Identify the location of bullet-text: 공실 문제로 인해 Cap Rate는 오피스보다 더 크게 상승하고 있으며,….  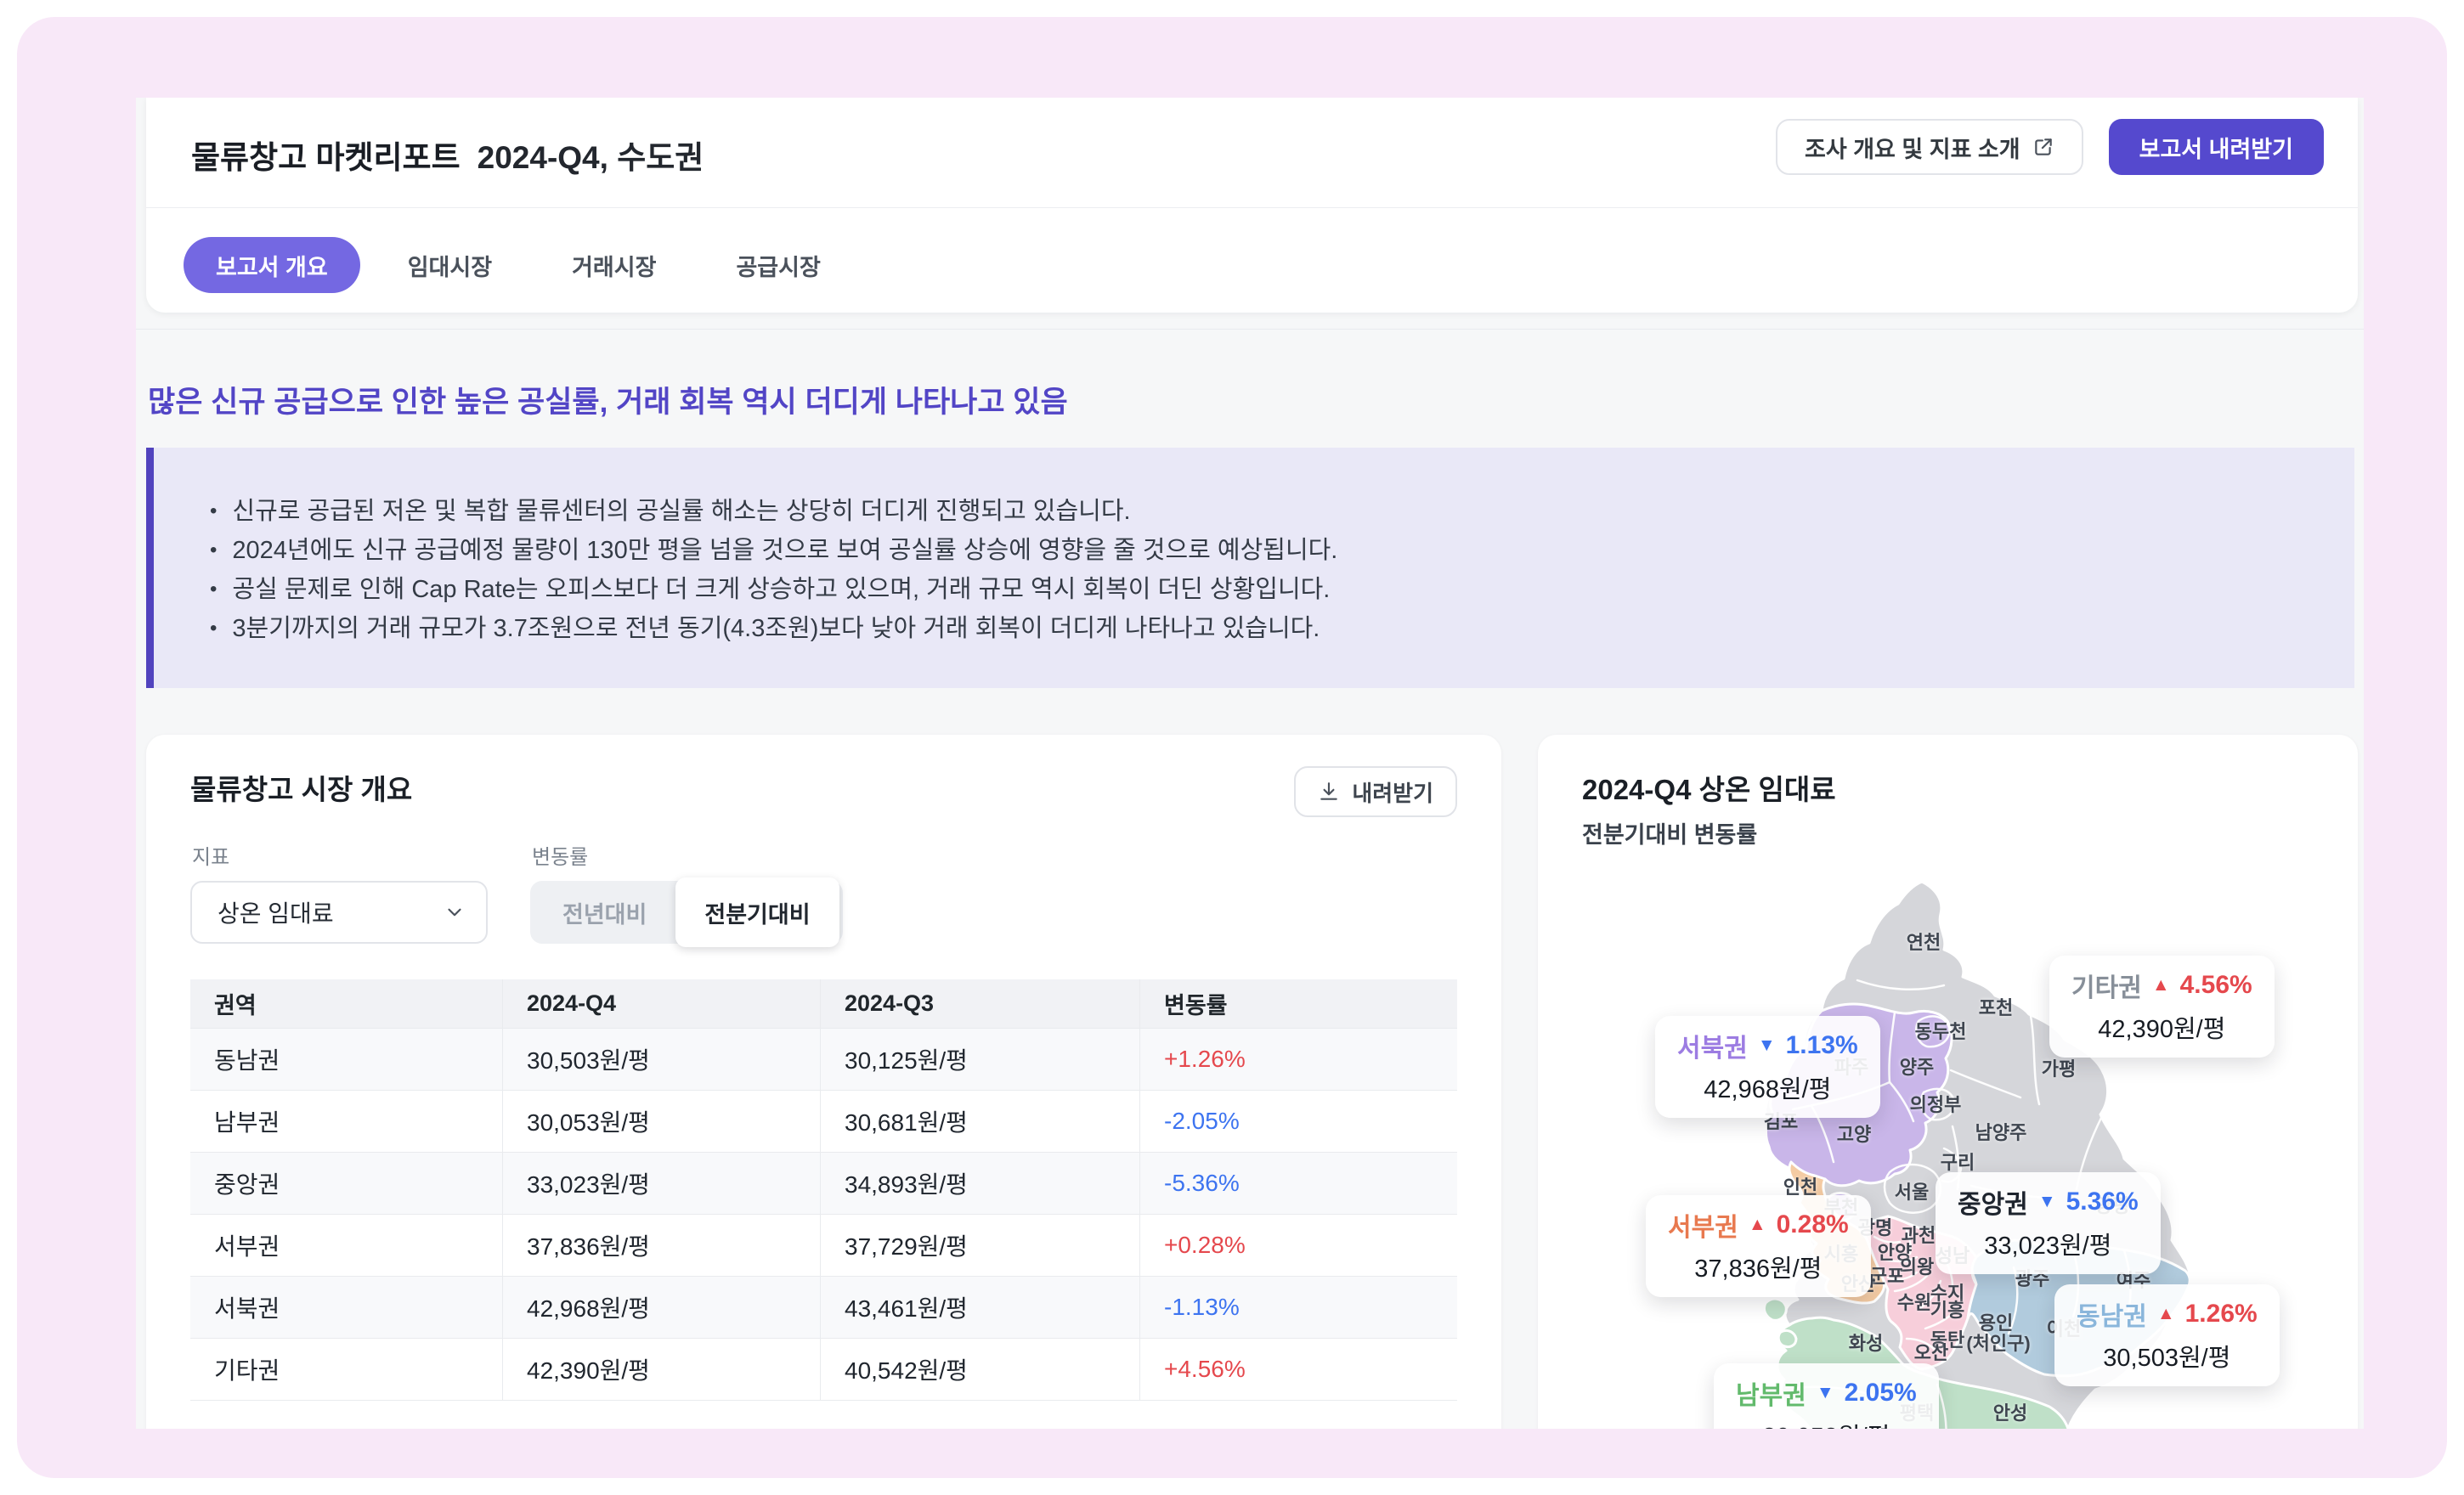
(781, 590).